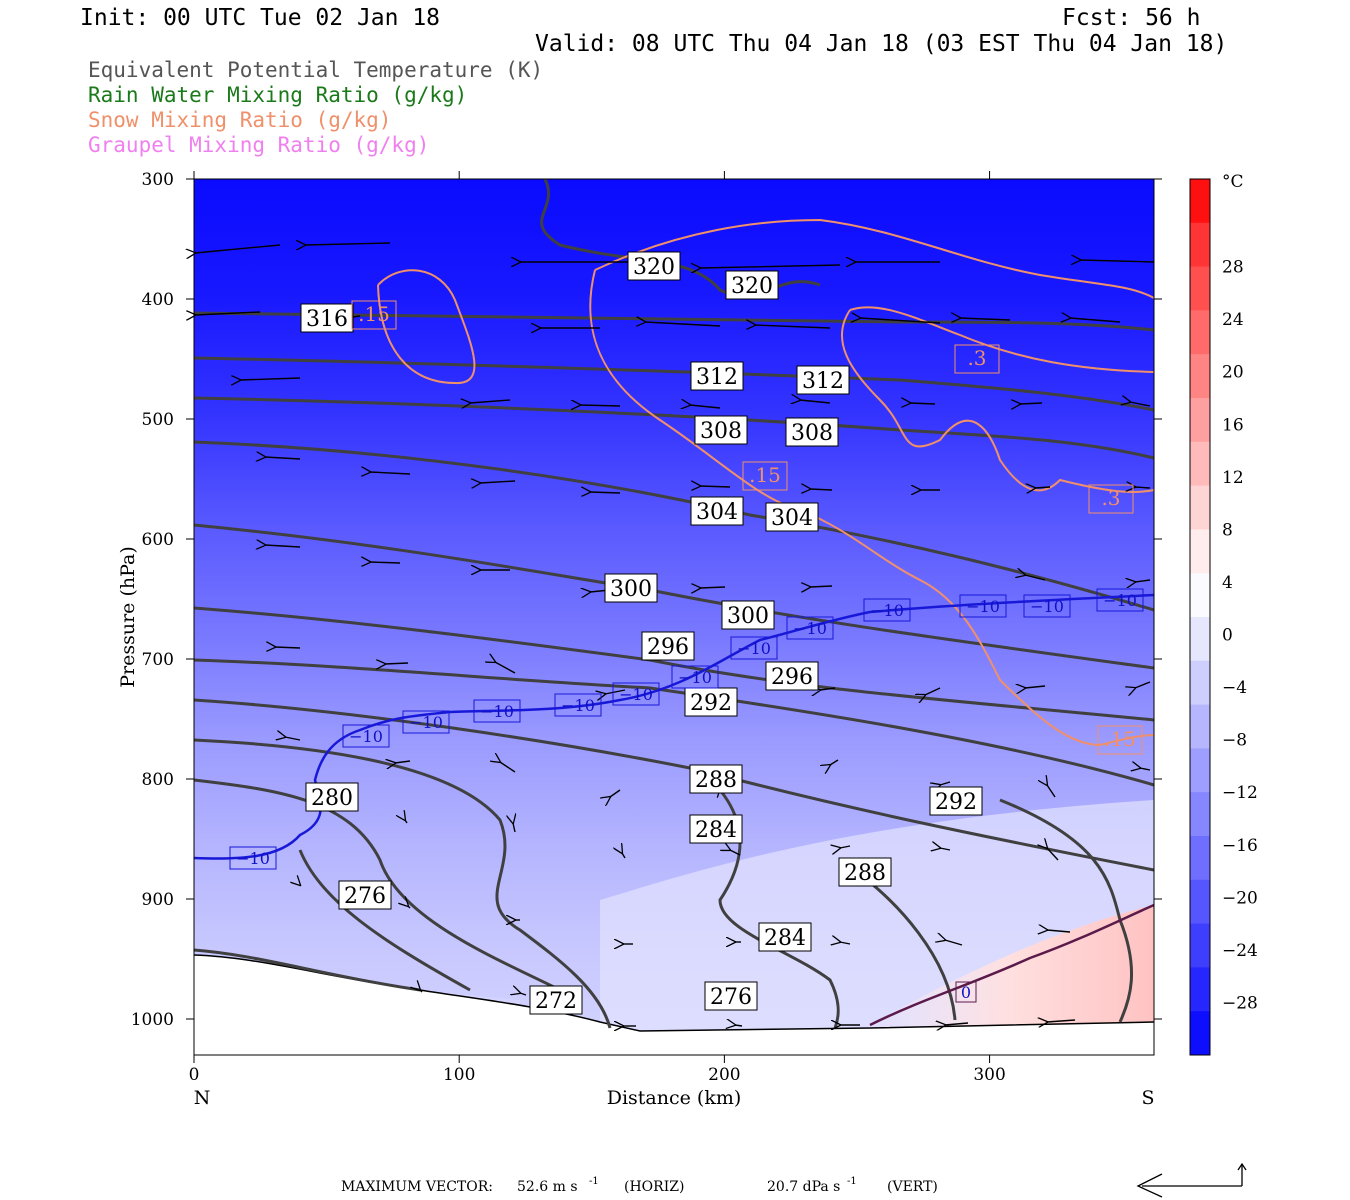 The image size is (1350, 1200). Describe the element at coordinates (1002, 339) in the screenshot. I see `snow-contour-inner-top` at that location.